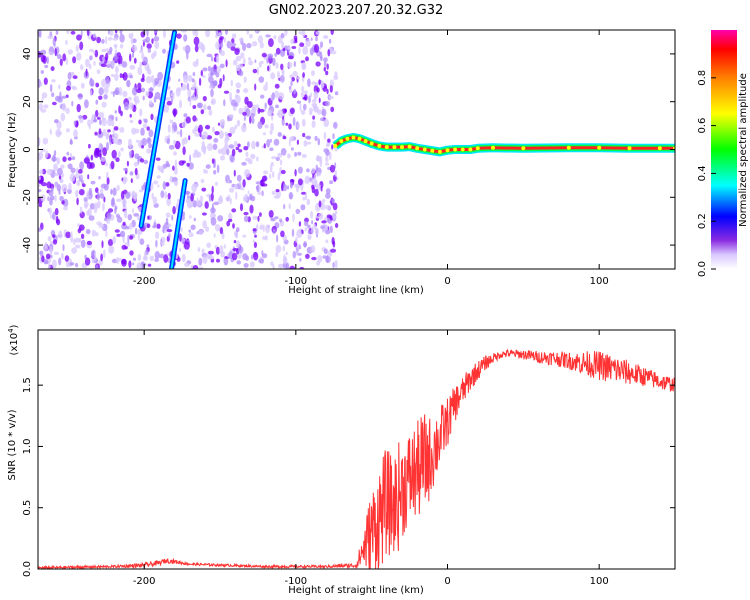  I want to click on spectrogram-y-tick-label: 40, so click(27, 54).